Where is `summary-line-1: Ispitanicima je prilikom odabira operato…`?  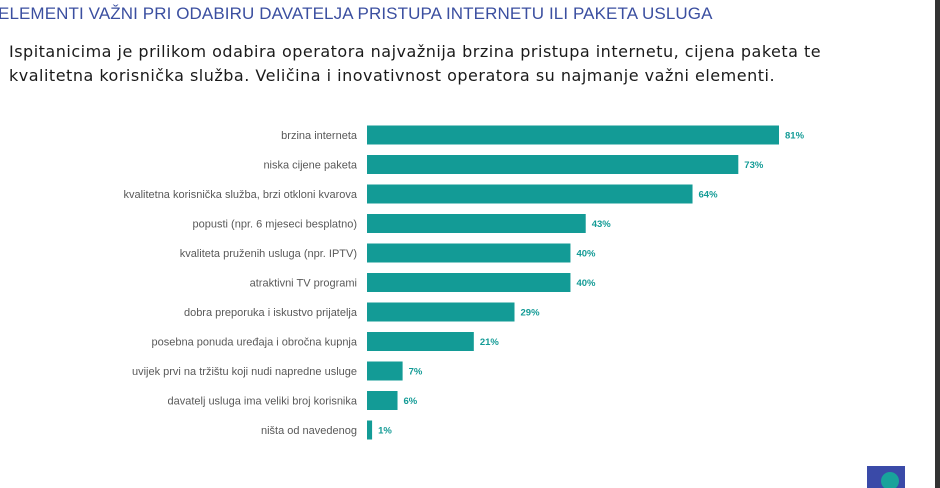 summary-line-1: Ispitanicima je prilikom odabira operato… is located at coordinates (415, 51).